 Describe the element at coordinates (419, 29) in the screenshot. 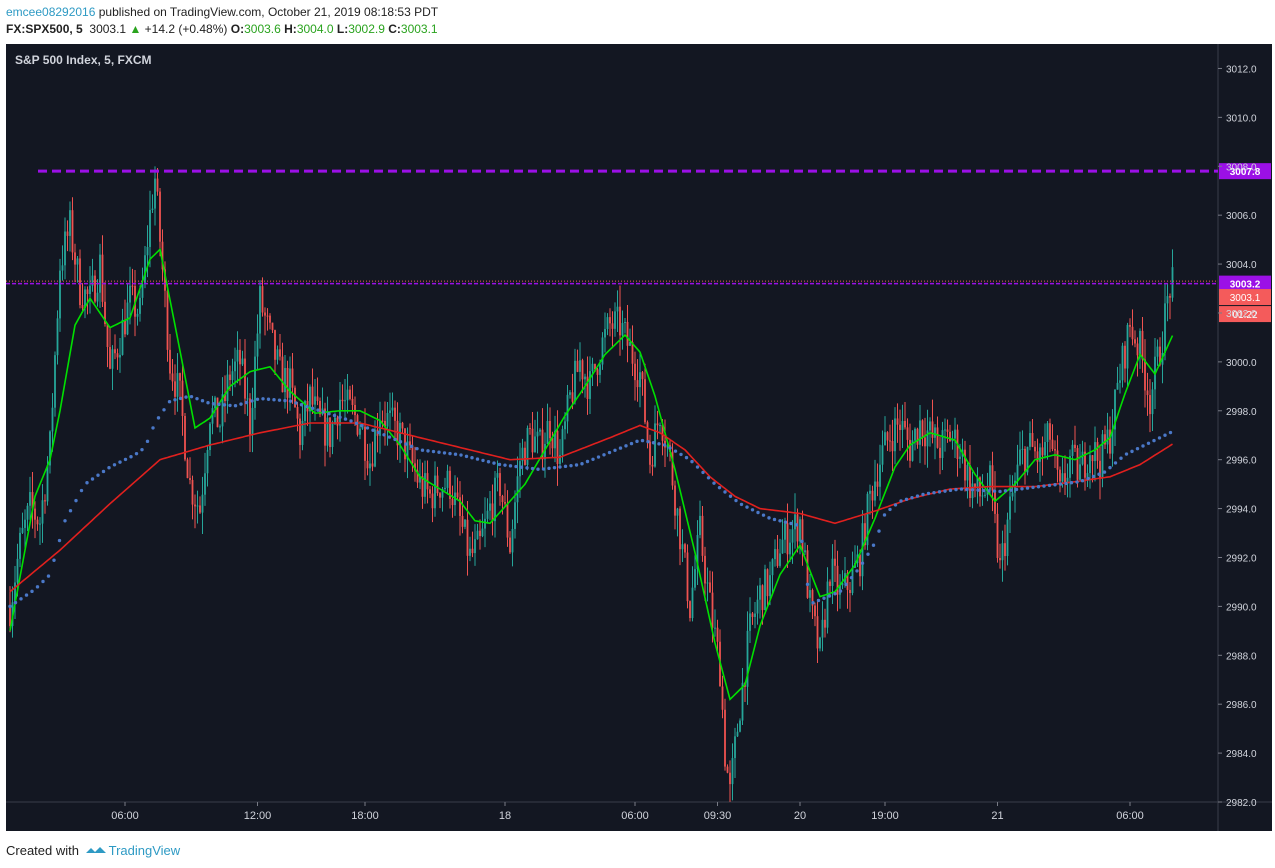

I see `close-value: 3003.1` at that location.